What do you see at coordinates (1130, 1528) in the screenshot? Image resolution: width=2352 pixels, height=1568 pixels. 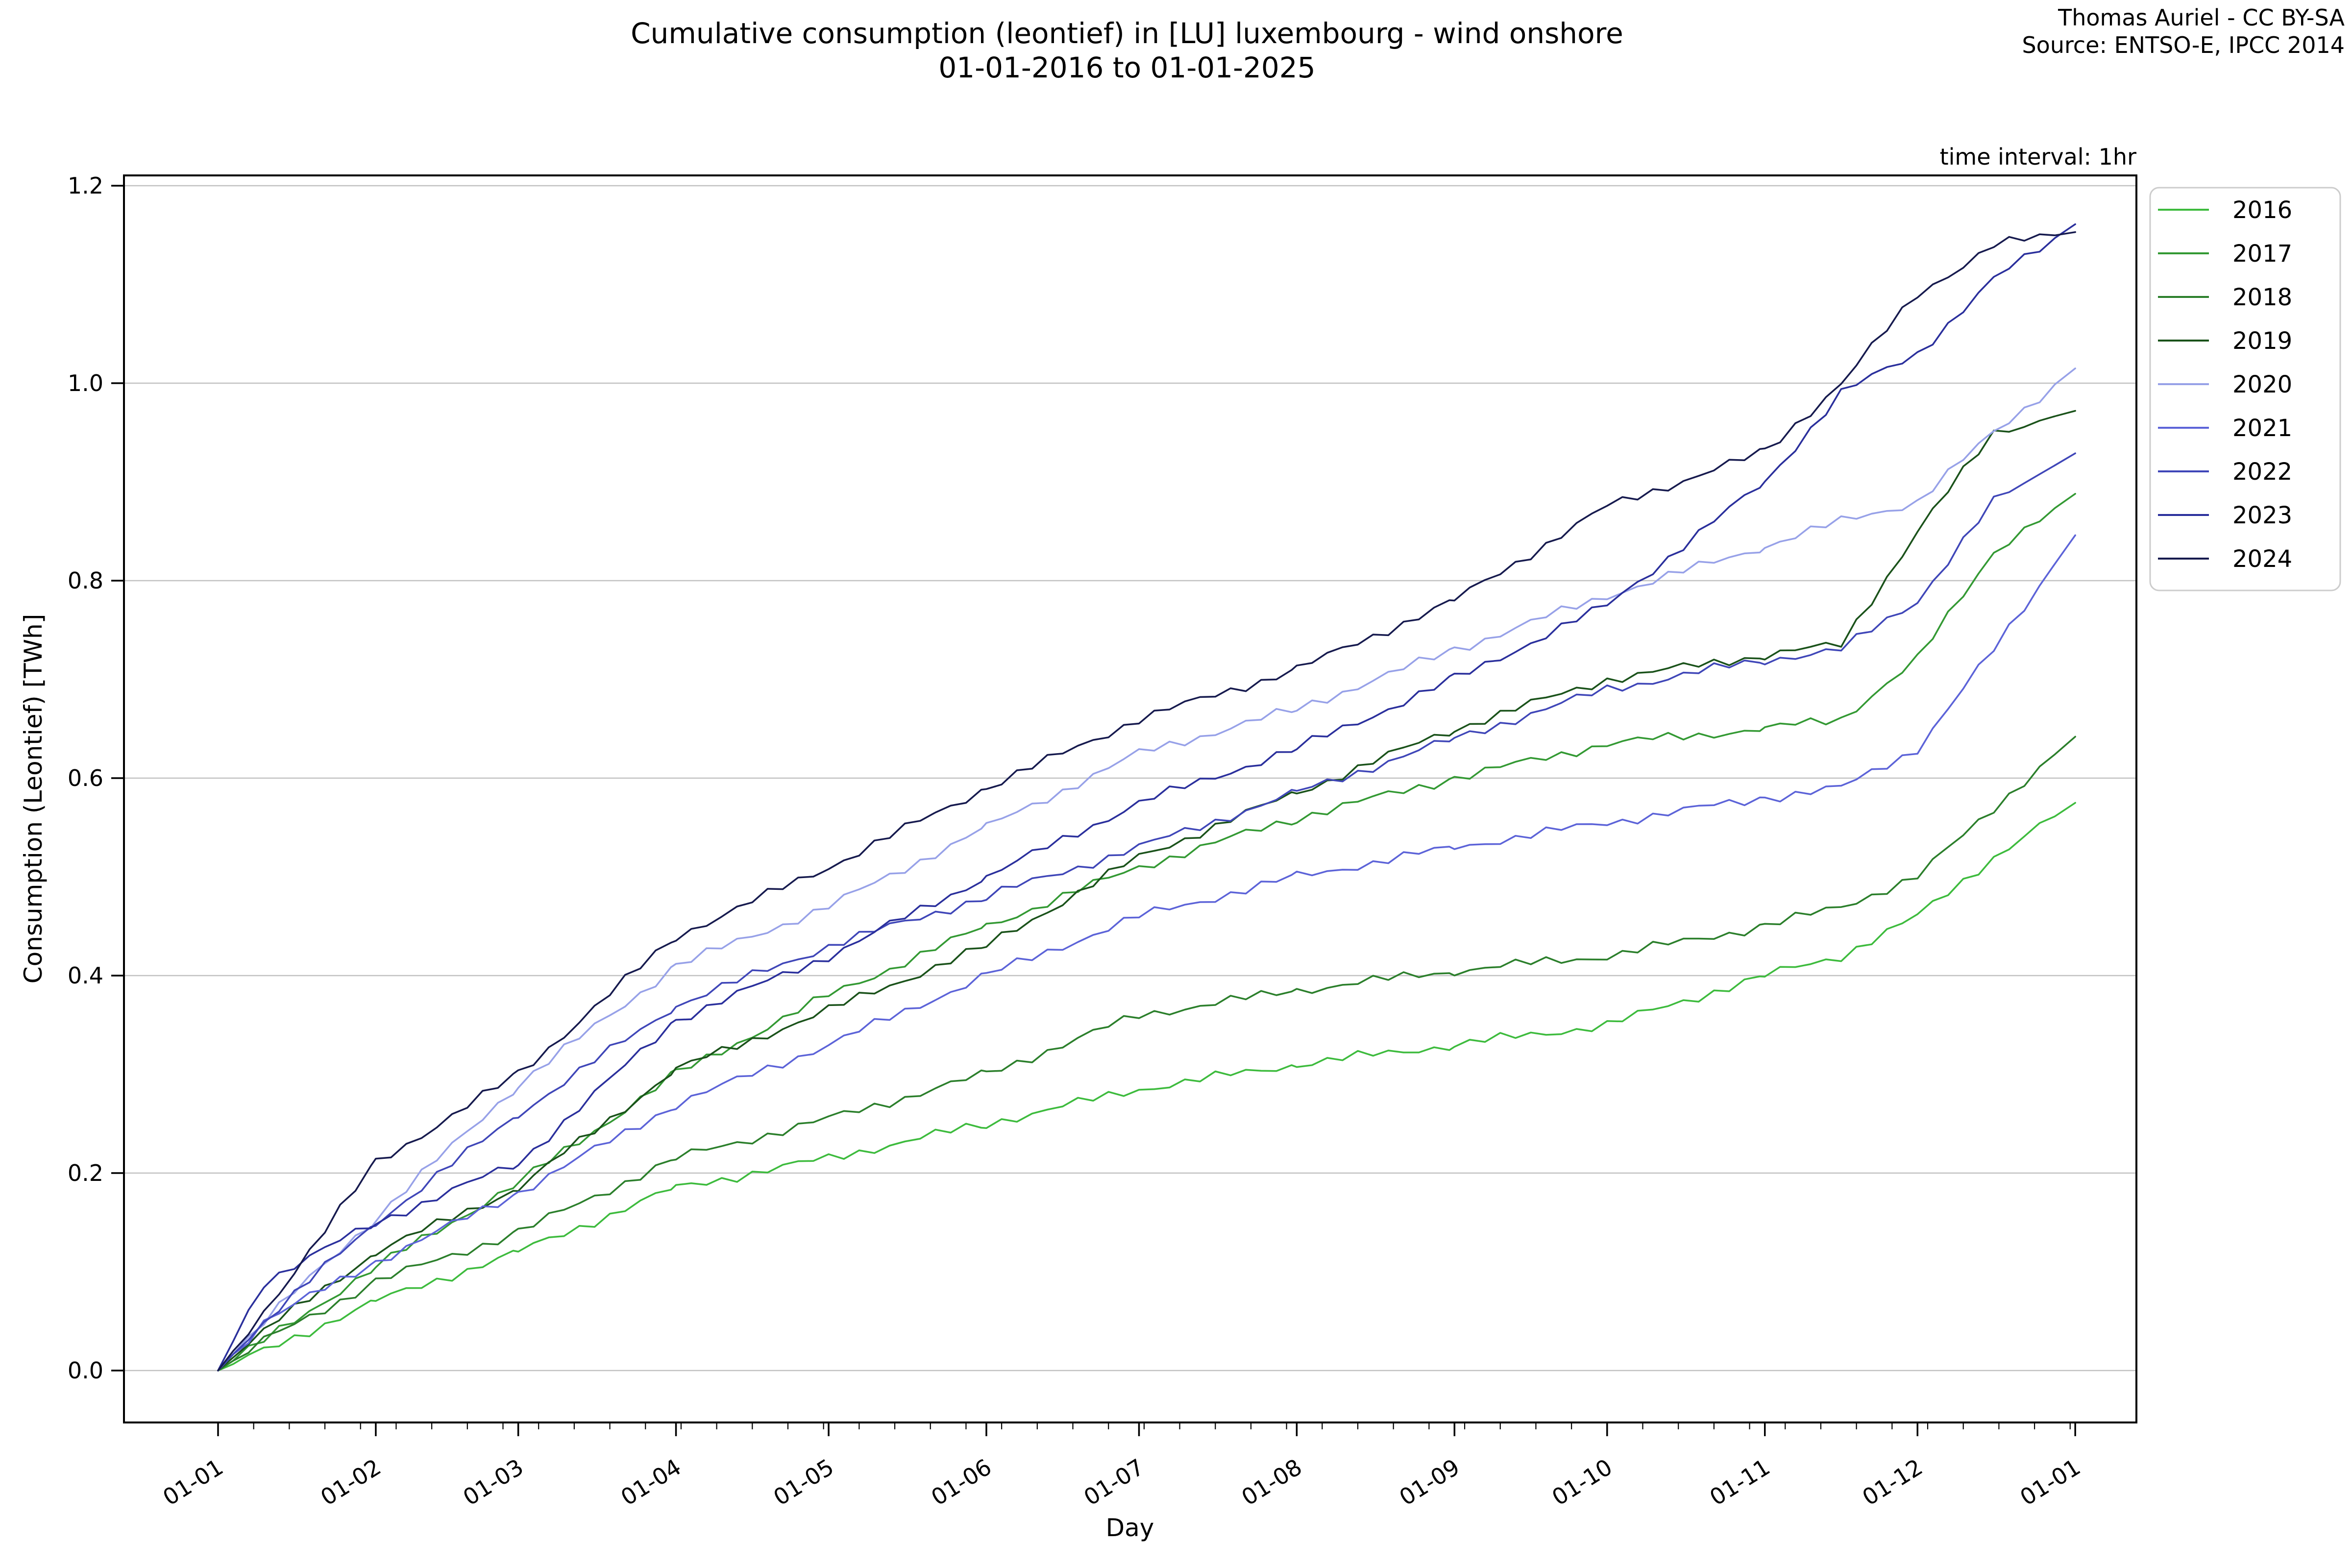 I see `x-axis-label: Day` at bounding box center [1130, 1528].